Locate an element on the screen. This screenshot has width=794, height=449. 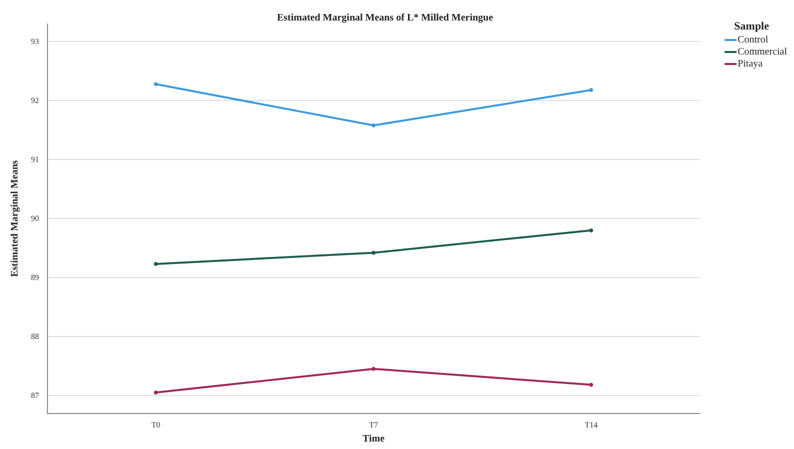
y-tick-label: 93 is located at coordinates (35, 41).